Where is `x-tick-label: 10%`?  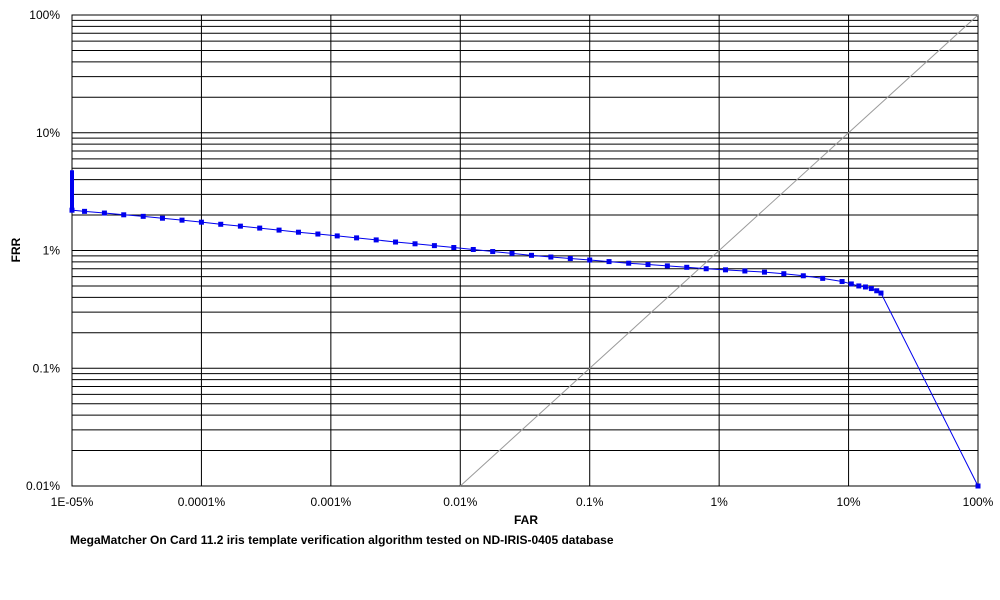
x-tick-label: 10% is located at coordinates (849, 502).